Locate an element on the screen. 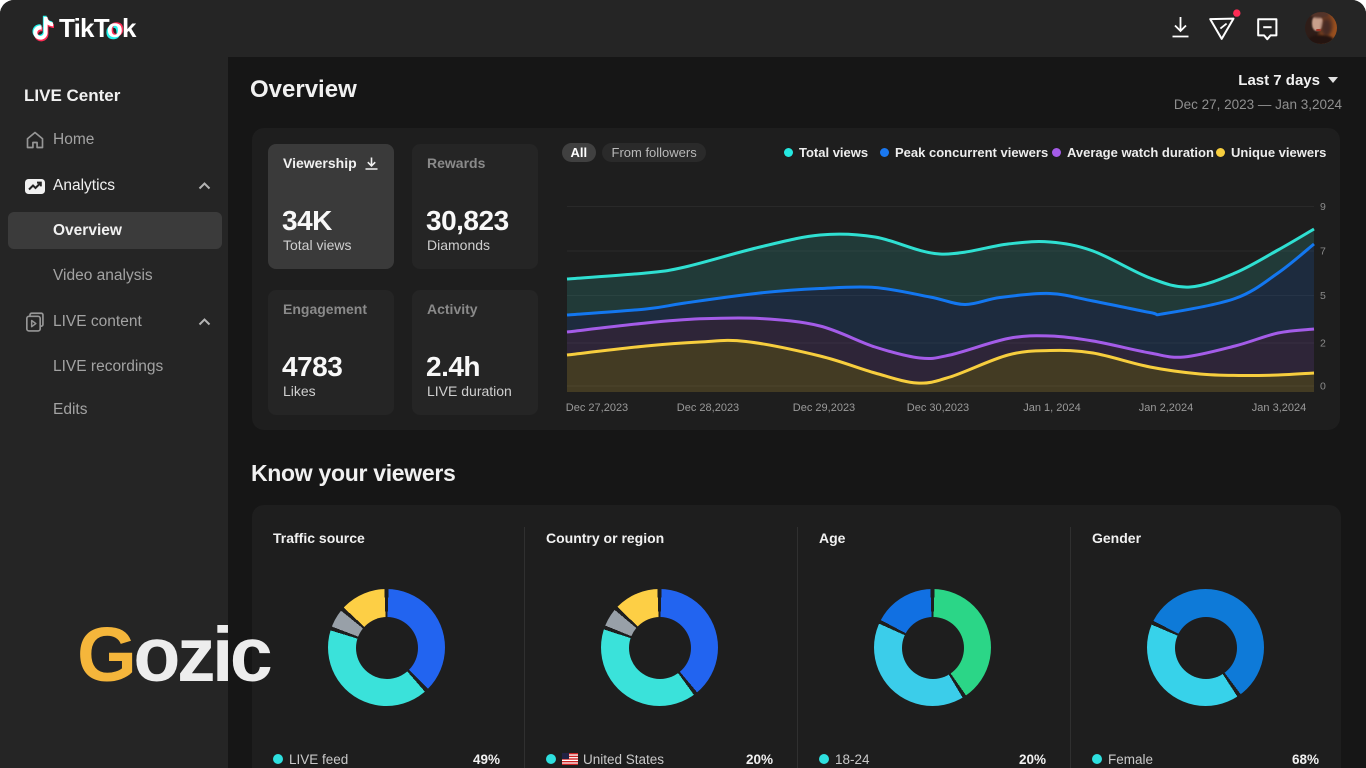 The image size is (1366, 768). svg-text: Jan 2,2024 is located at coordinates (1166, 408).